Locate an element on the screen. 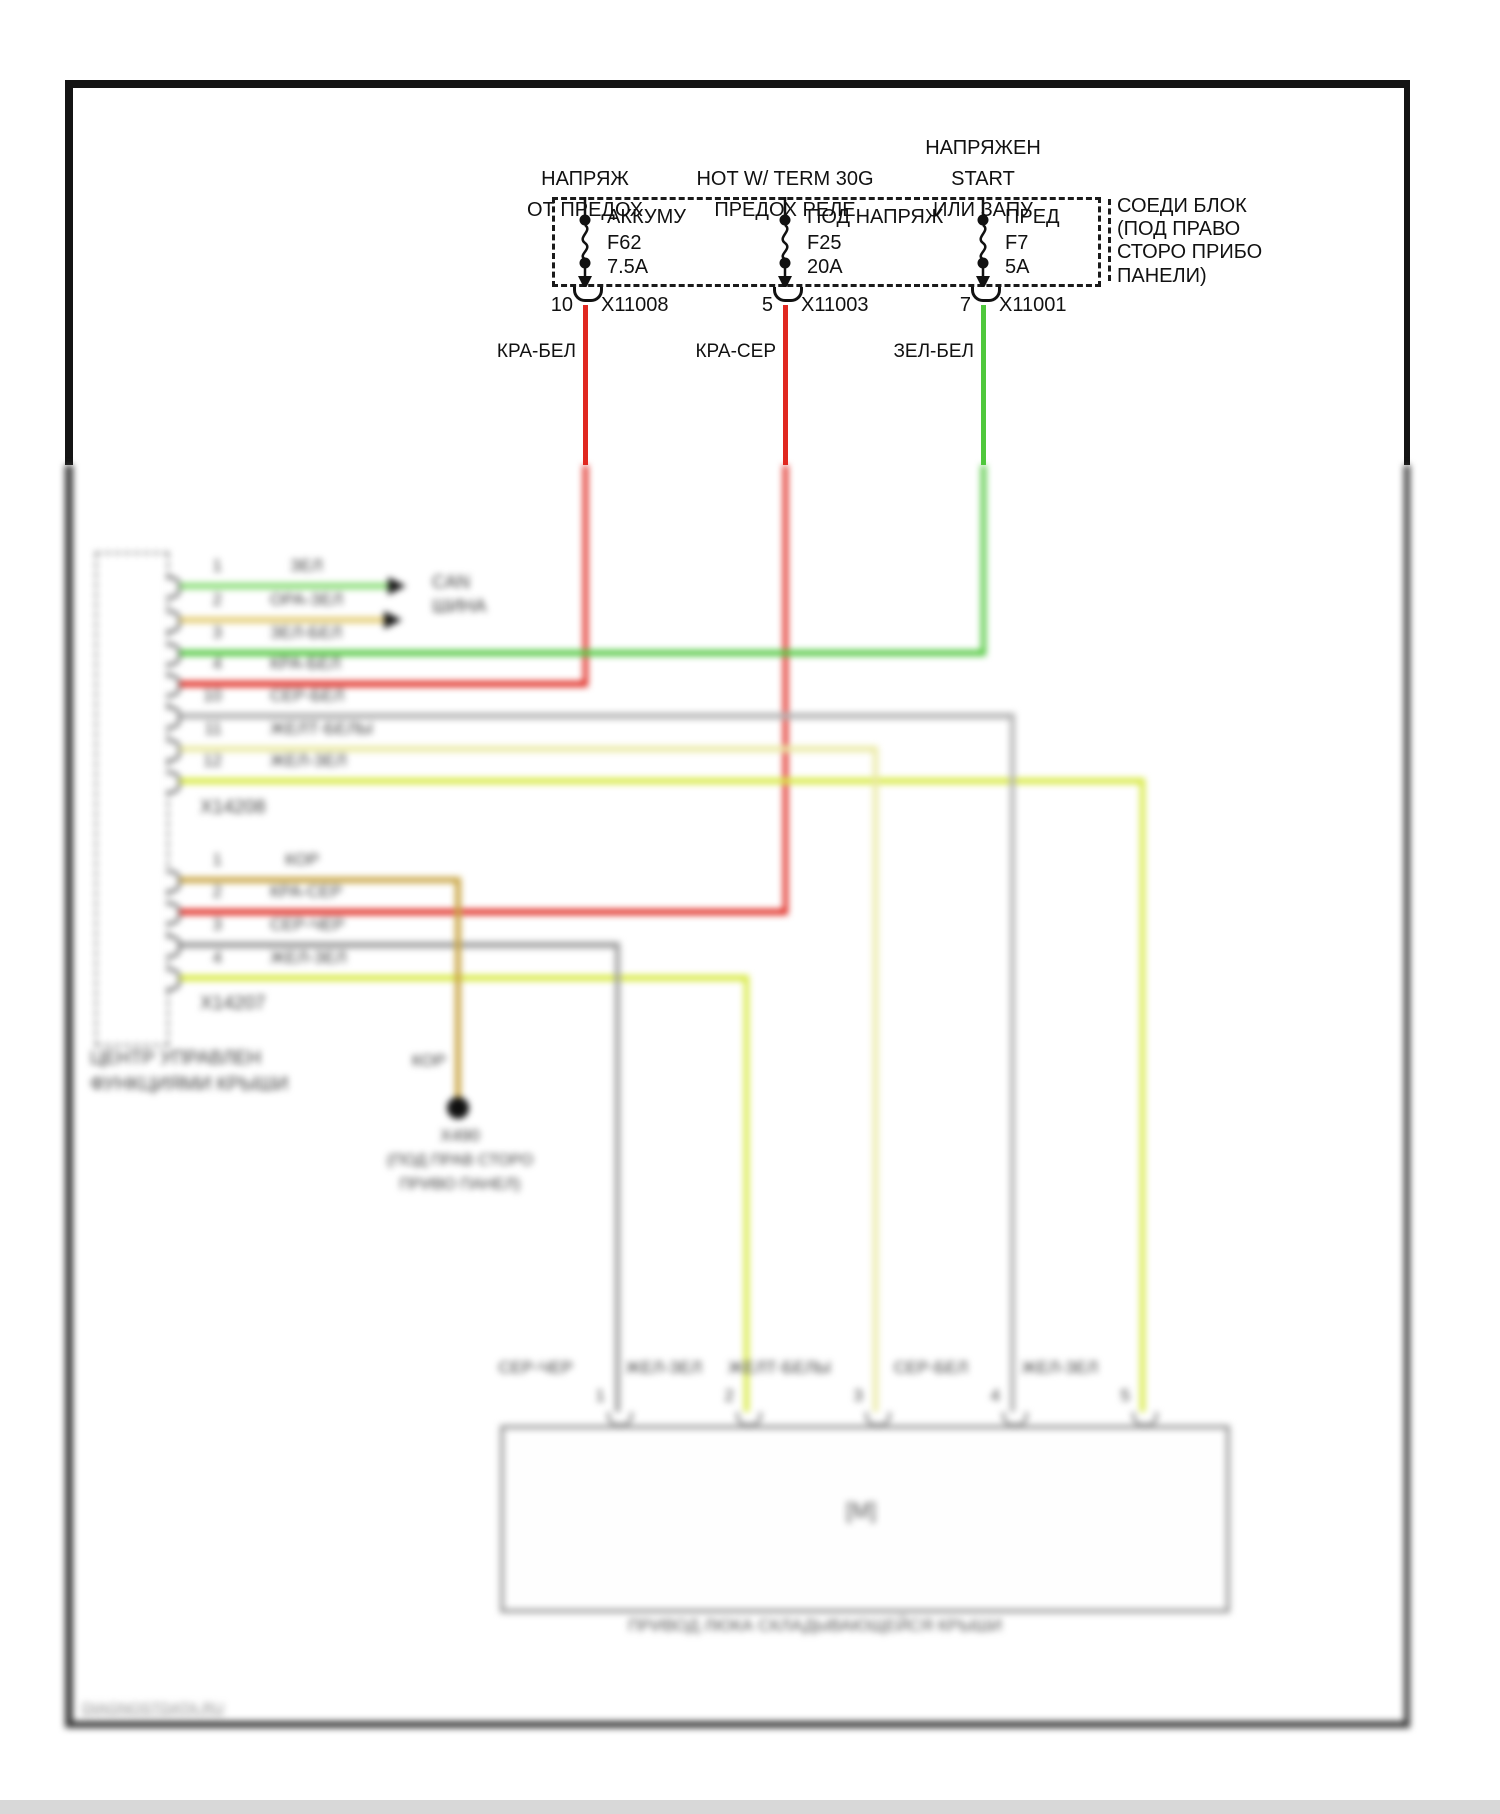 The image size is (1500, 1814). fuse2-rating: 20A is located at coordinates (825, 267).